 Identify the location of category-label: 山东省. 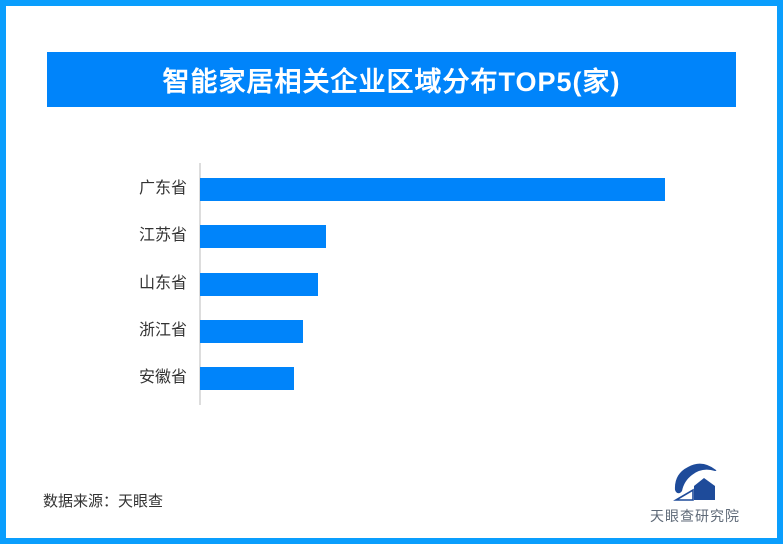
(162, 283).